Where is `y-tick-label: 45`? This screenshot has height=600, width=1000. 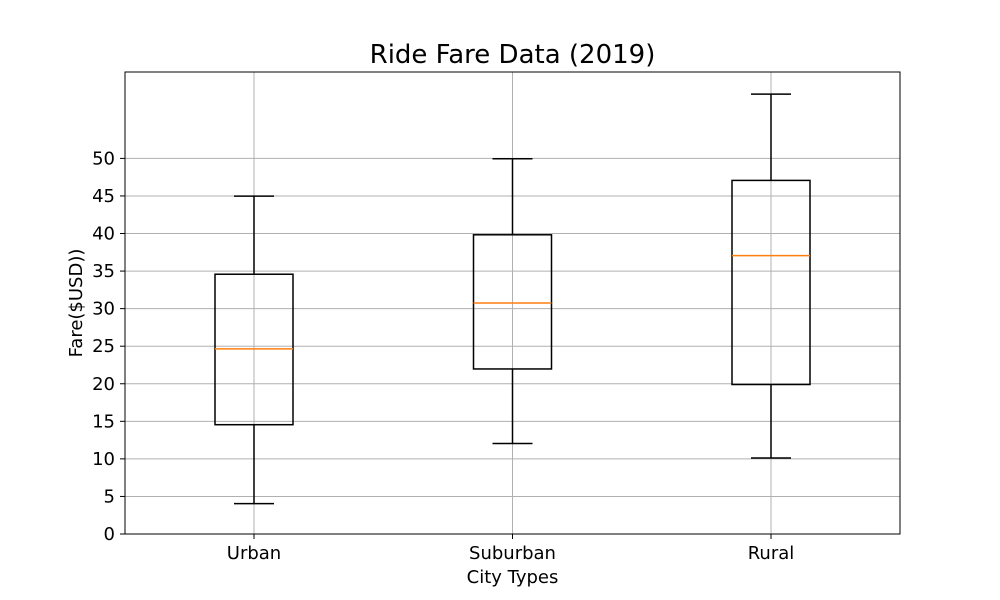
y-tick-label: 45 is located at coordinates (103, 196).